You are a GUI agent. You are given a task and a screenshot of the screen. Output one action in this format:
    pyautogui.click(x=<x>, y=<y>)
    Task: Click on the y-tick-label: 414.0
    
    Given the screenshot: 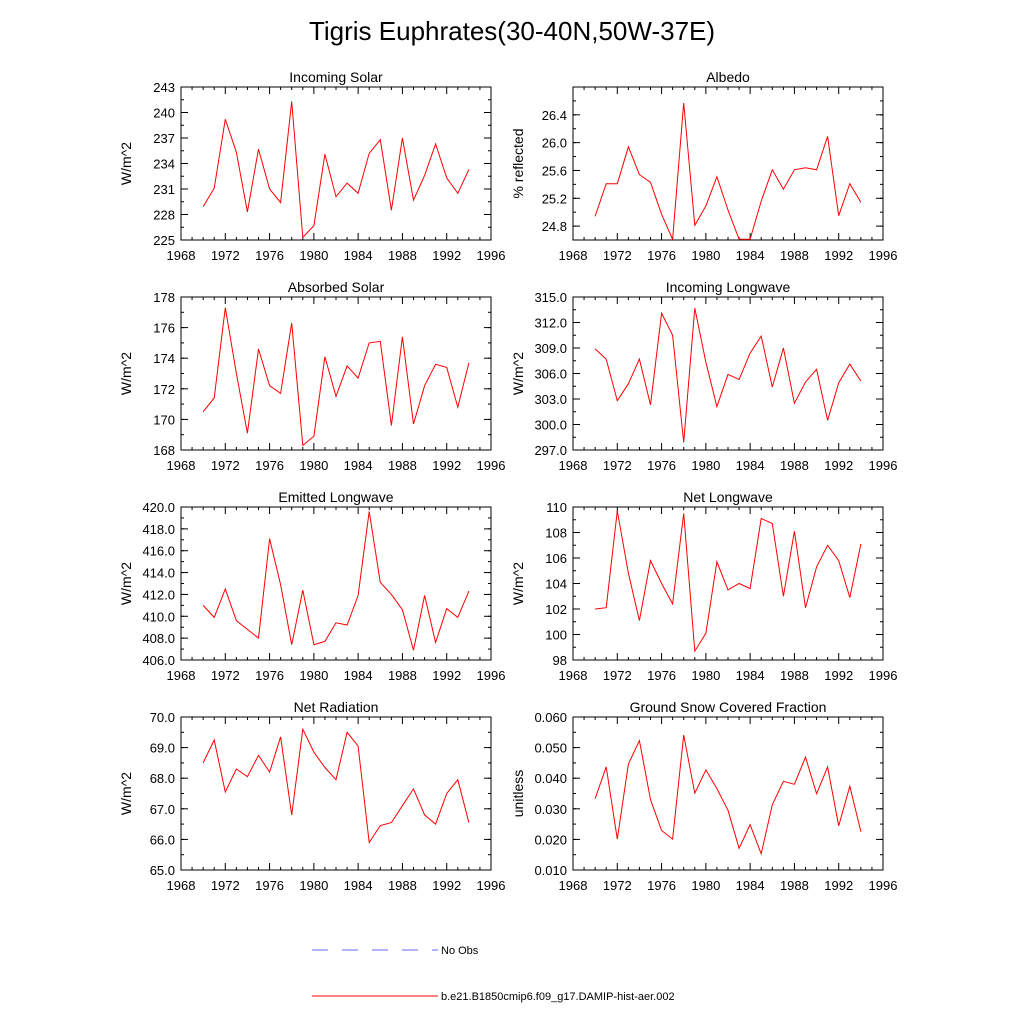 What is the action you would take?
    pyautogui.click(x=158, y=573)
    